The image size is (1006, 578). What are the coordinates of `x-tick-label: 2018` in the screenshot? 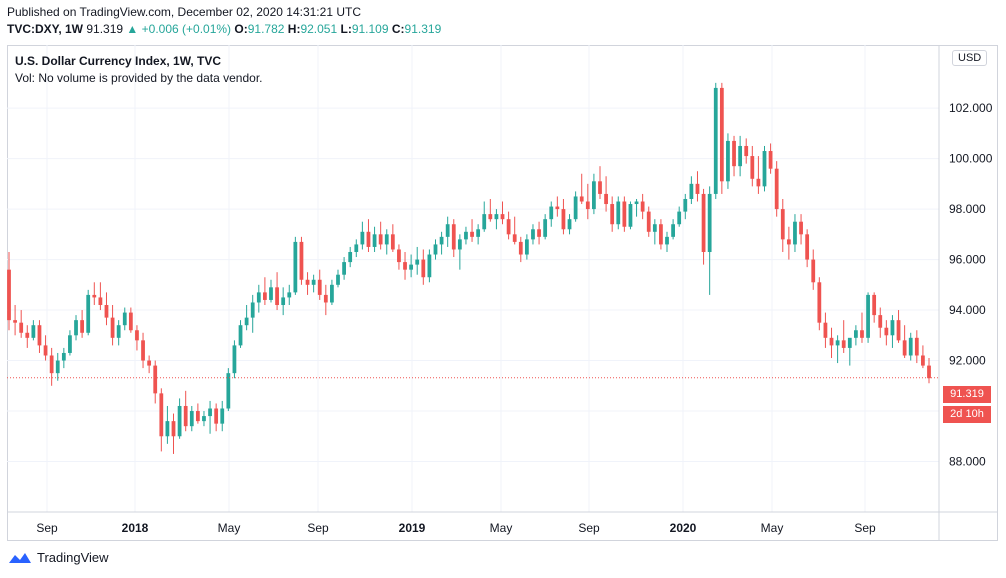 It's located at (135, 528).